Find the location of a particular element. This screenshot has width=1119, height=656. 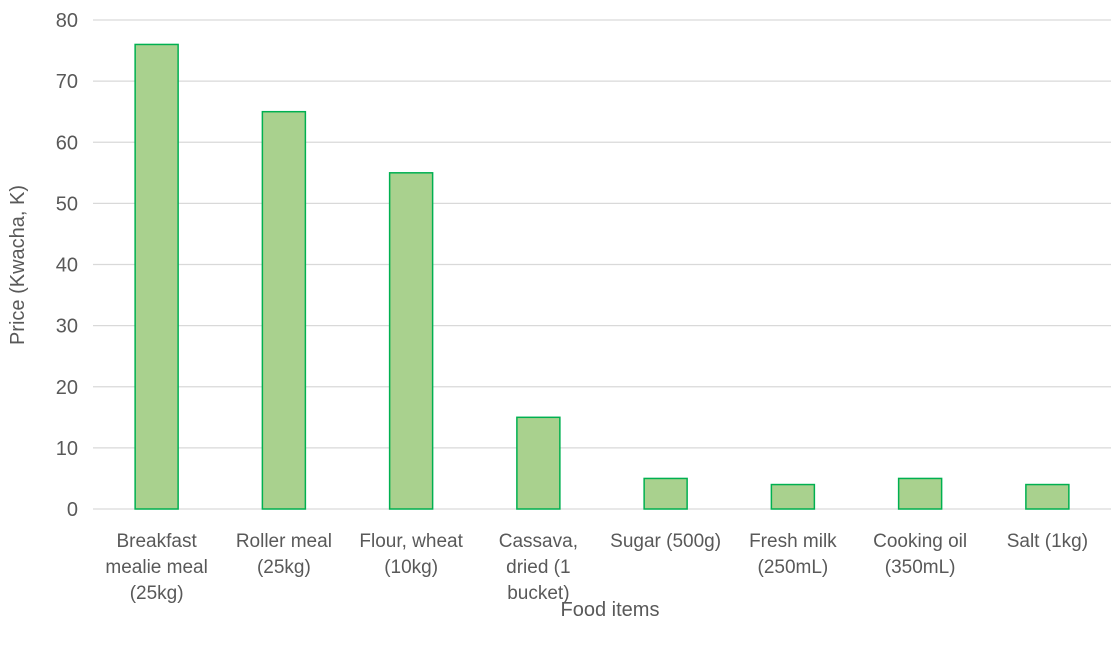

x-tick-label: Sugar (500g) is located at coordinates (665, 541).